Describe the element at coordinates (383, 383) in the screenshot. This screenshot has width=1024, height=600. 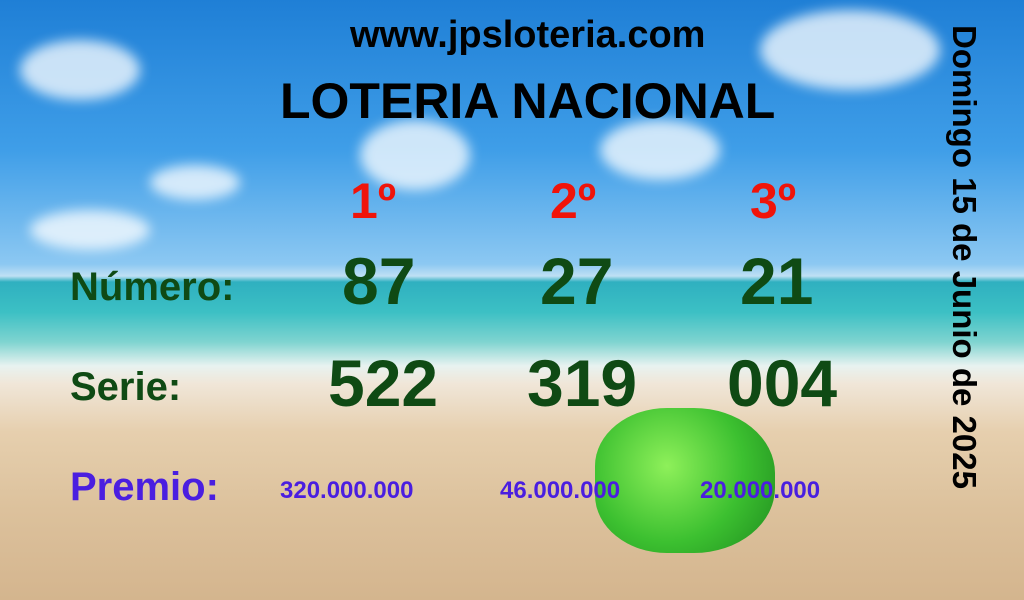
I see `serie-1: 522` at that location.